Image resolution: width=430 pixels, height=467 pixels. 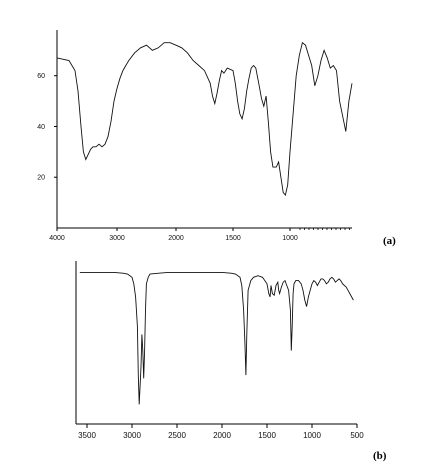 What do you see at coordinates (176, 238) in the screenshot?
I see `panel-a-x-tick-label: 2000` at bounding box center [176, 238].